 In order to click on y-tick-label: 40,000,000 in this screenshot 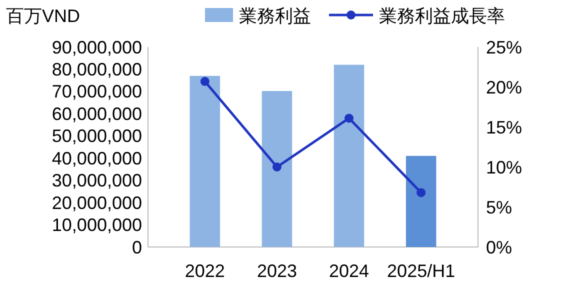, I will do `click(97, 158)`.